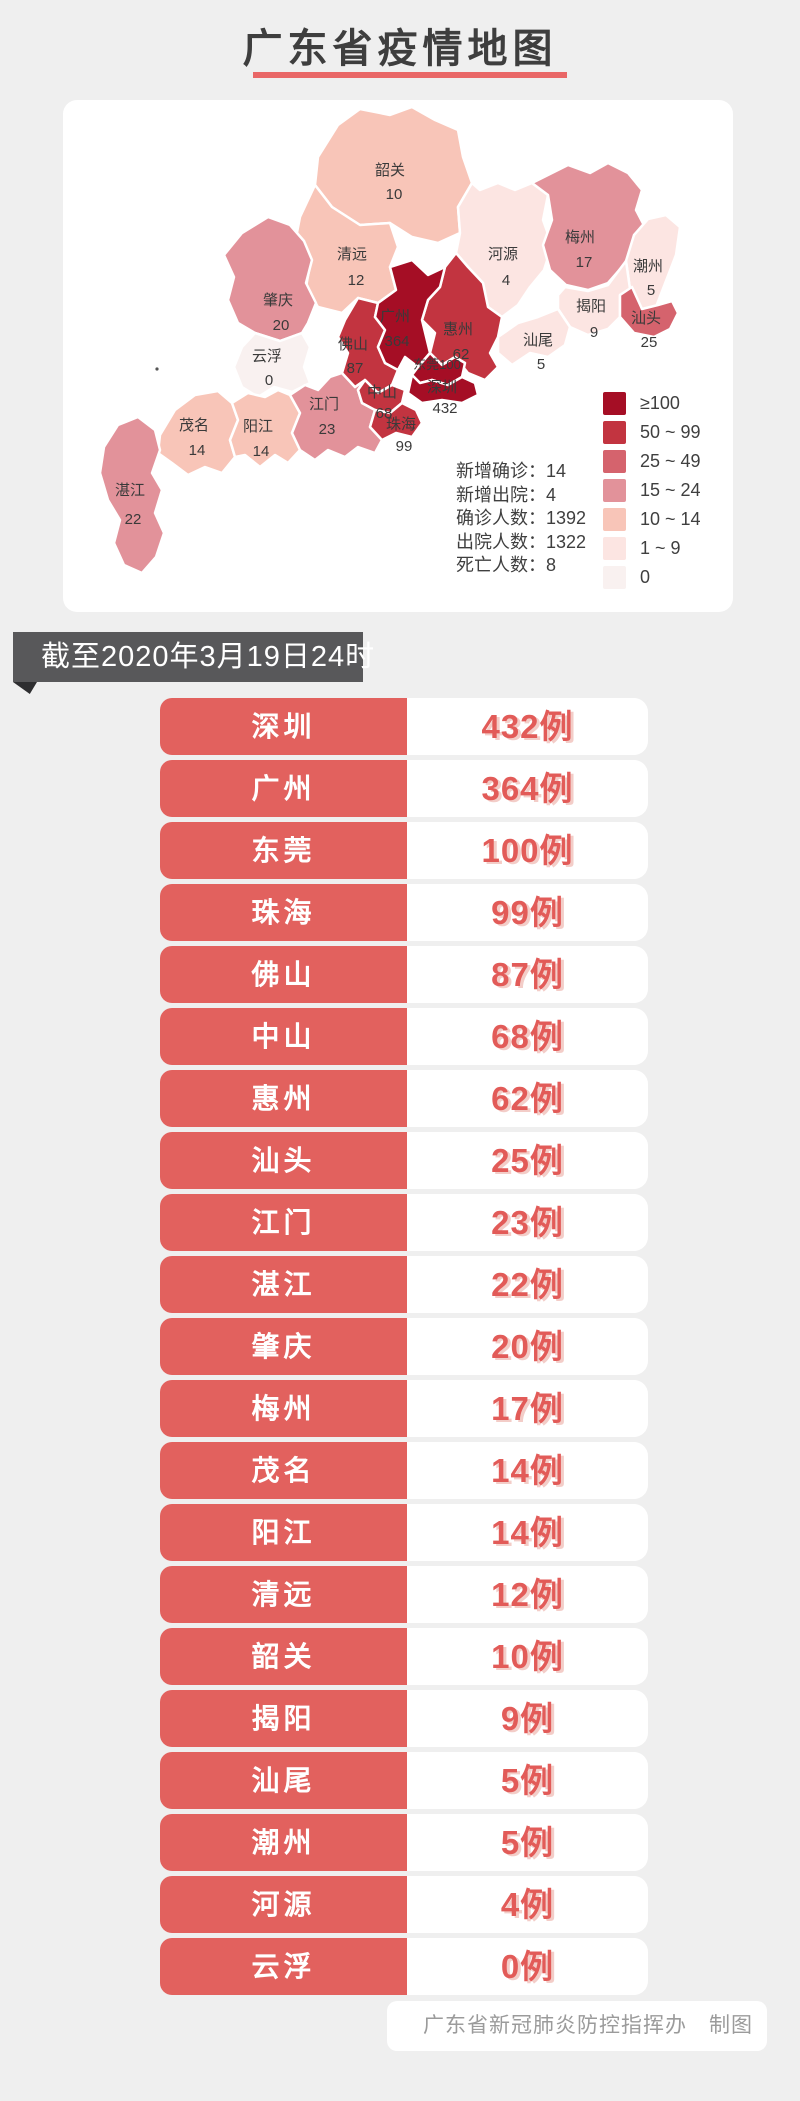 This screenshot has height=2101, width=800. I want to click on case-count: 10例, so click(527, 1656).